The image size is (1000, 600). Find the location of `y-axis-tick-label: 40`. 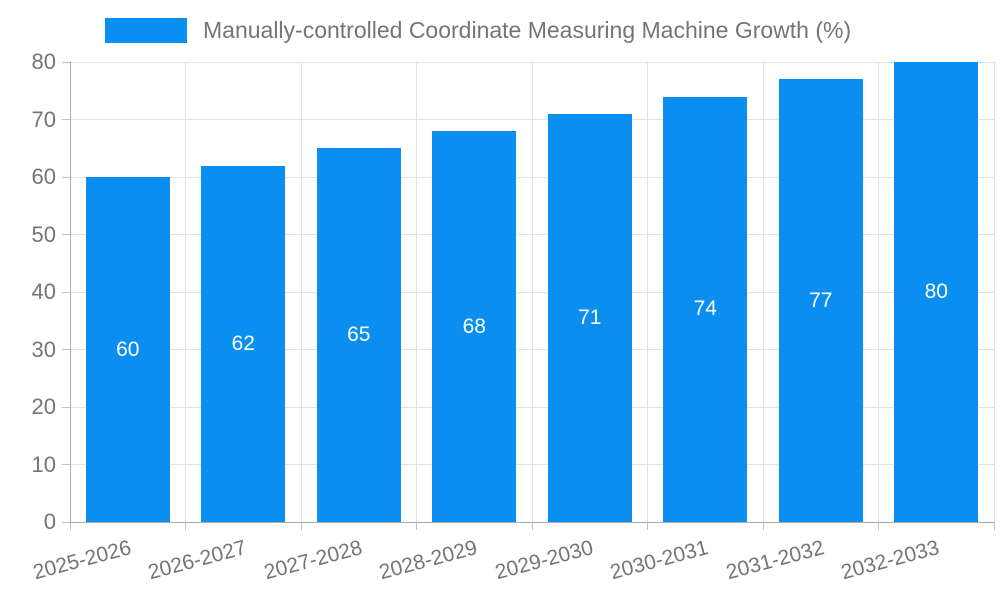

y-axis-tick-label: 40 is located at coordinates (43, 291).